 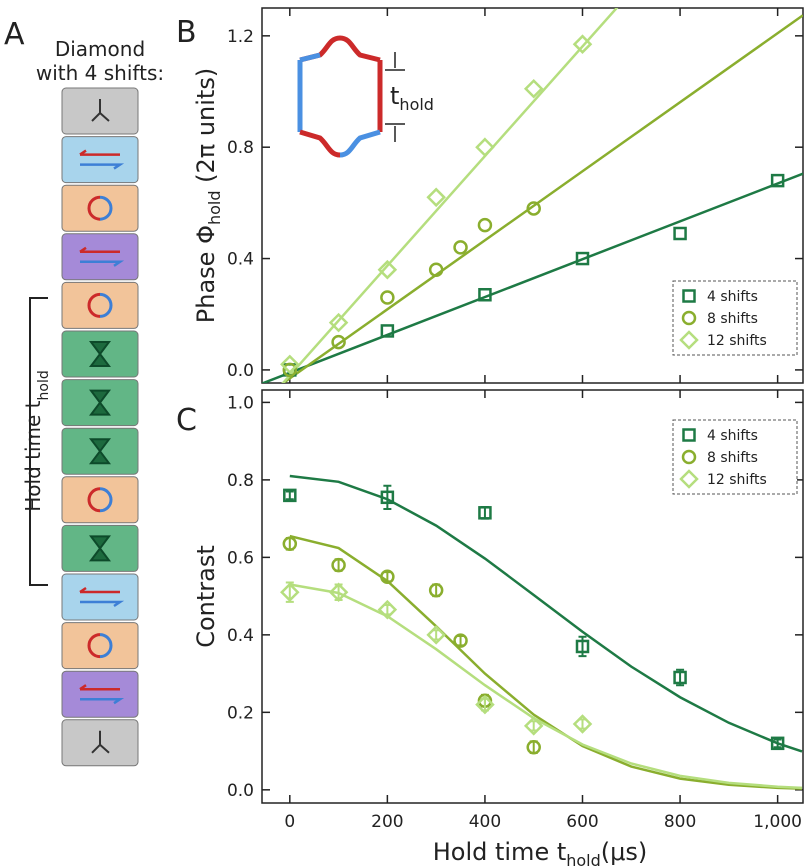 I want to click on annotation: thold, so click(x=412, y=98).